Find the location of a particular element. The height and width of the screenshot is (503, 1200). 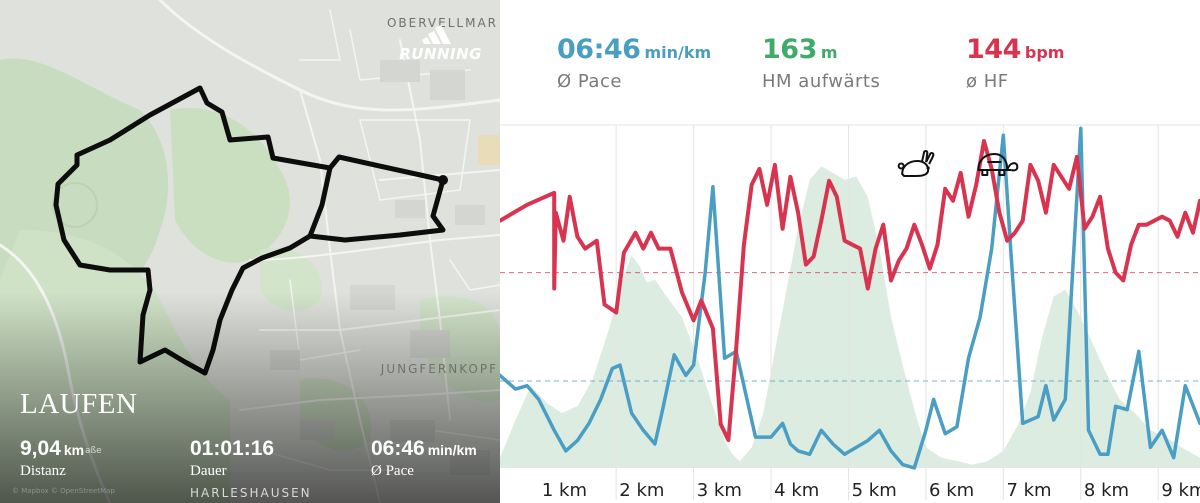

pace-unit: min/km is located at coordinates (452, 450).